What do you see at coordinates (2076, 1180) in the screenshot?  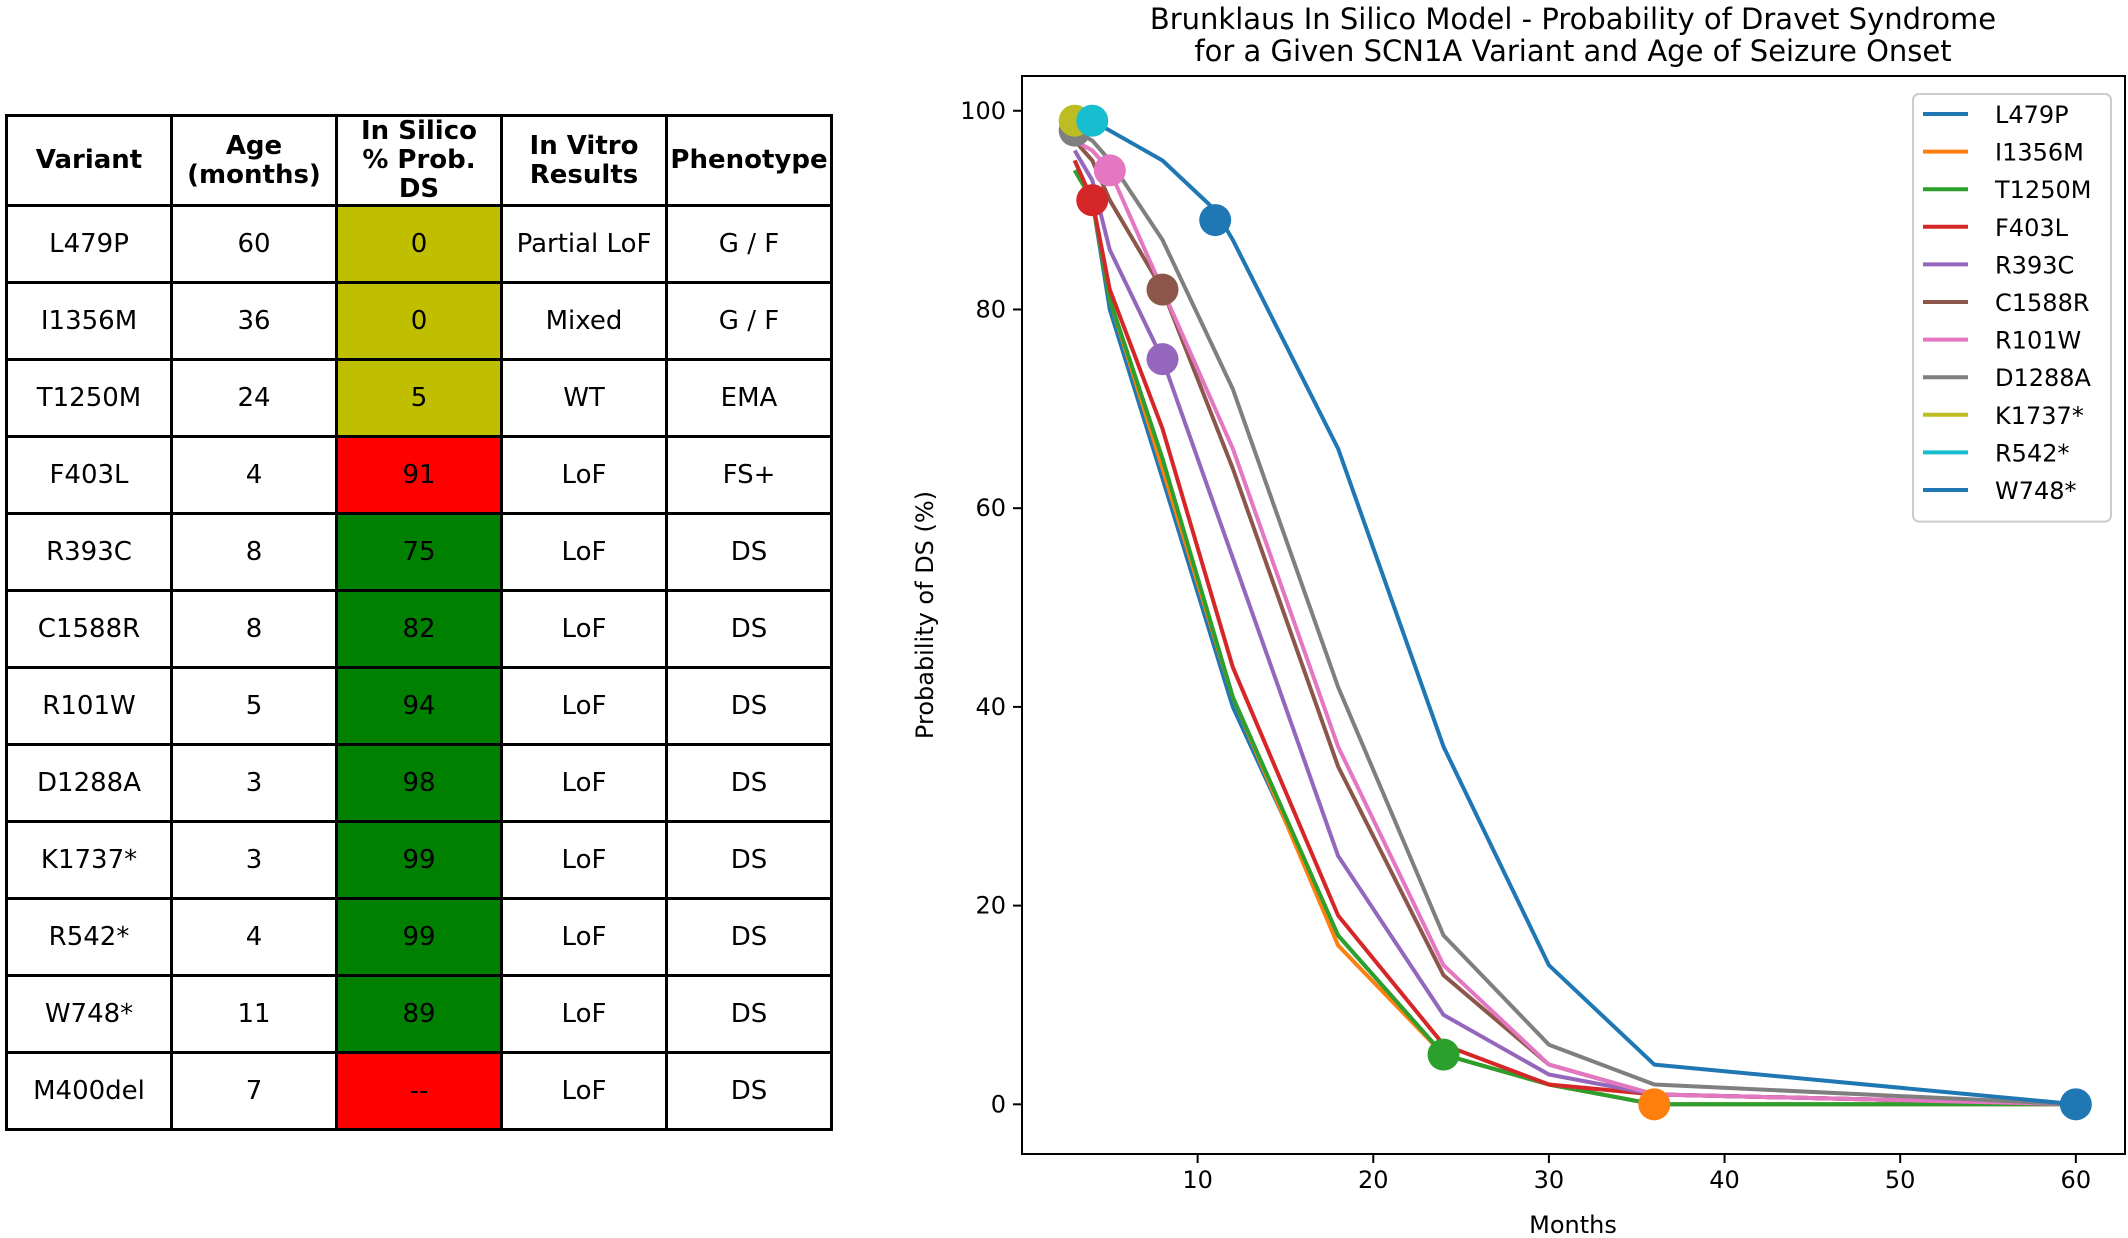 I see `x-tick-label: 60` at bounding box center [2076, 1180].